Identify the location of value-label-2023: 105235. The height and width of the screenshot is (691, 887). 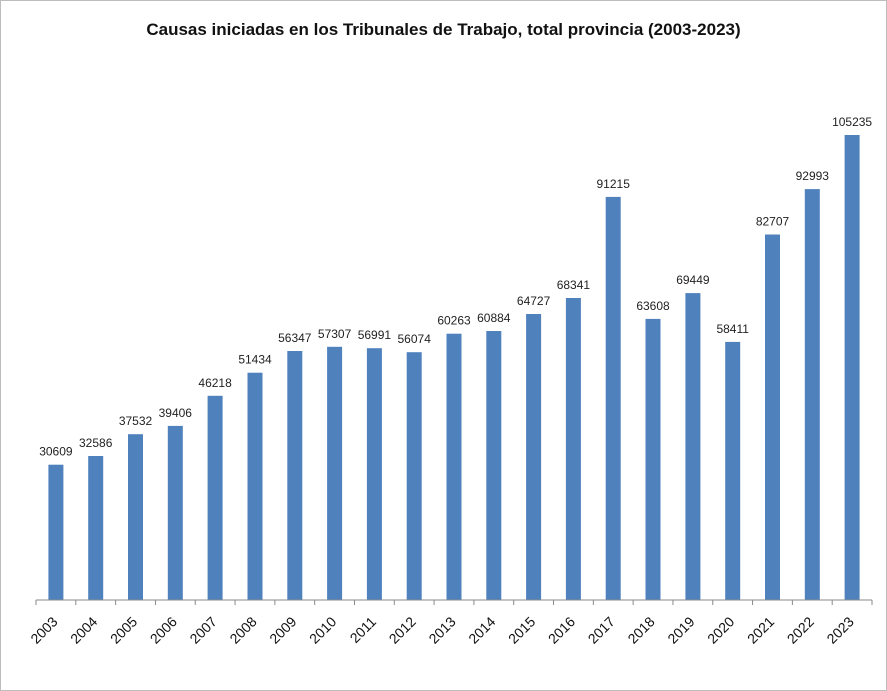
(852, 122).